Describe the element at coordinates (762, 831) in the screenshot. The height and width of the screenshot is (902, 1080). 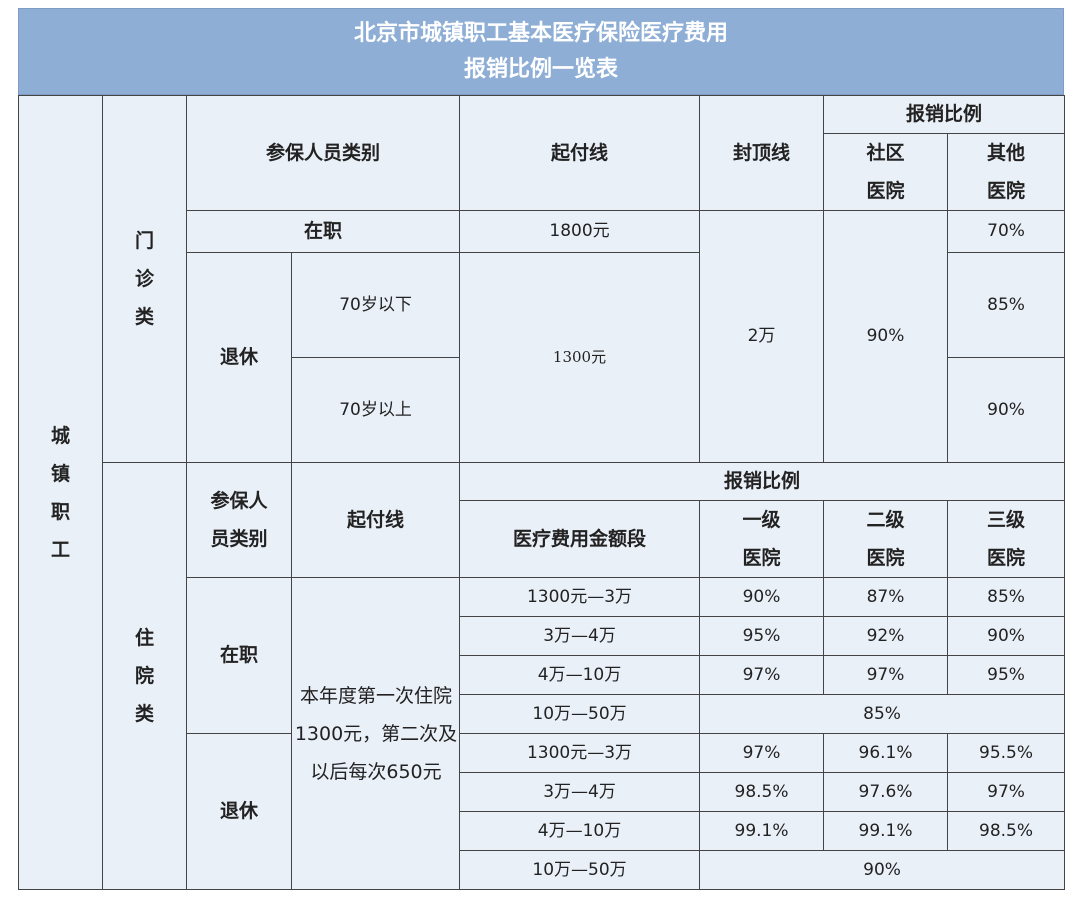
I see `table-cell-level1: 99.1%` at that location.